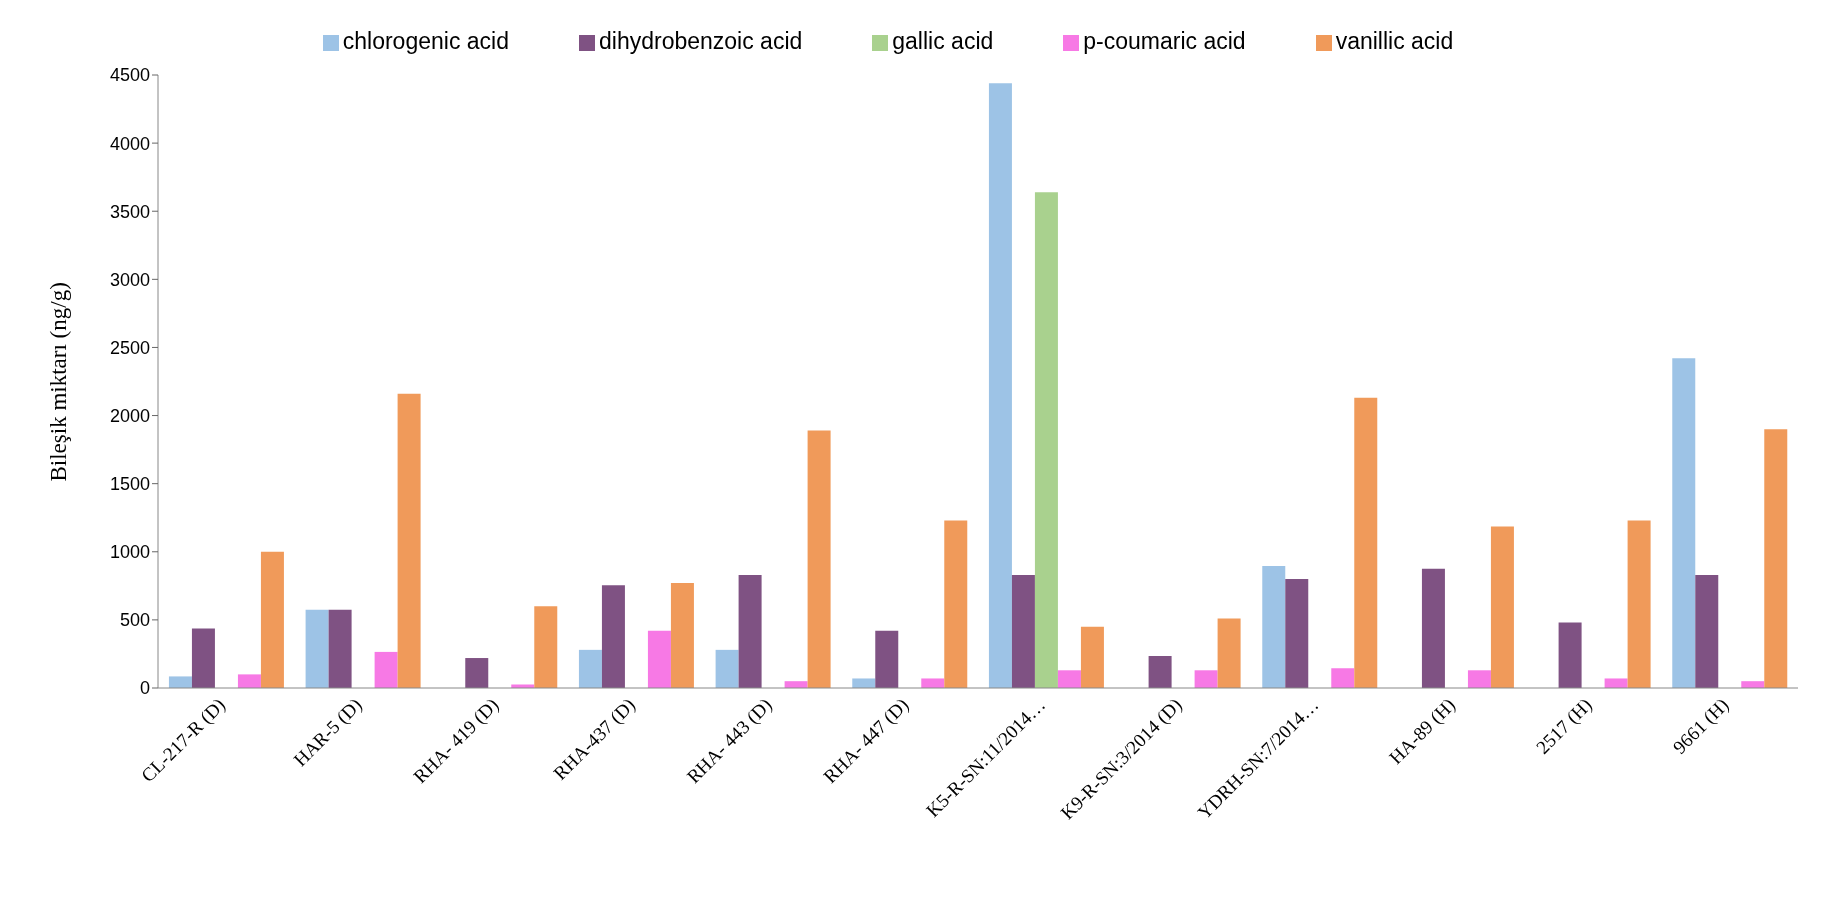 The height and width of the screenshot is (899, 1836). Describe the element at coordinates (129, 347) in the screenshot. I see `y-tick-label: 2500` at that location.